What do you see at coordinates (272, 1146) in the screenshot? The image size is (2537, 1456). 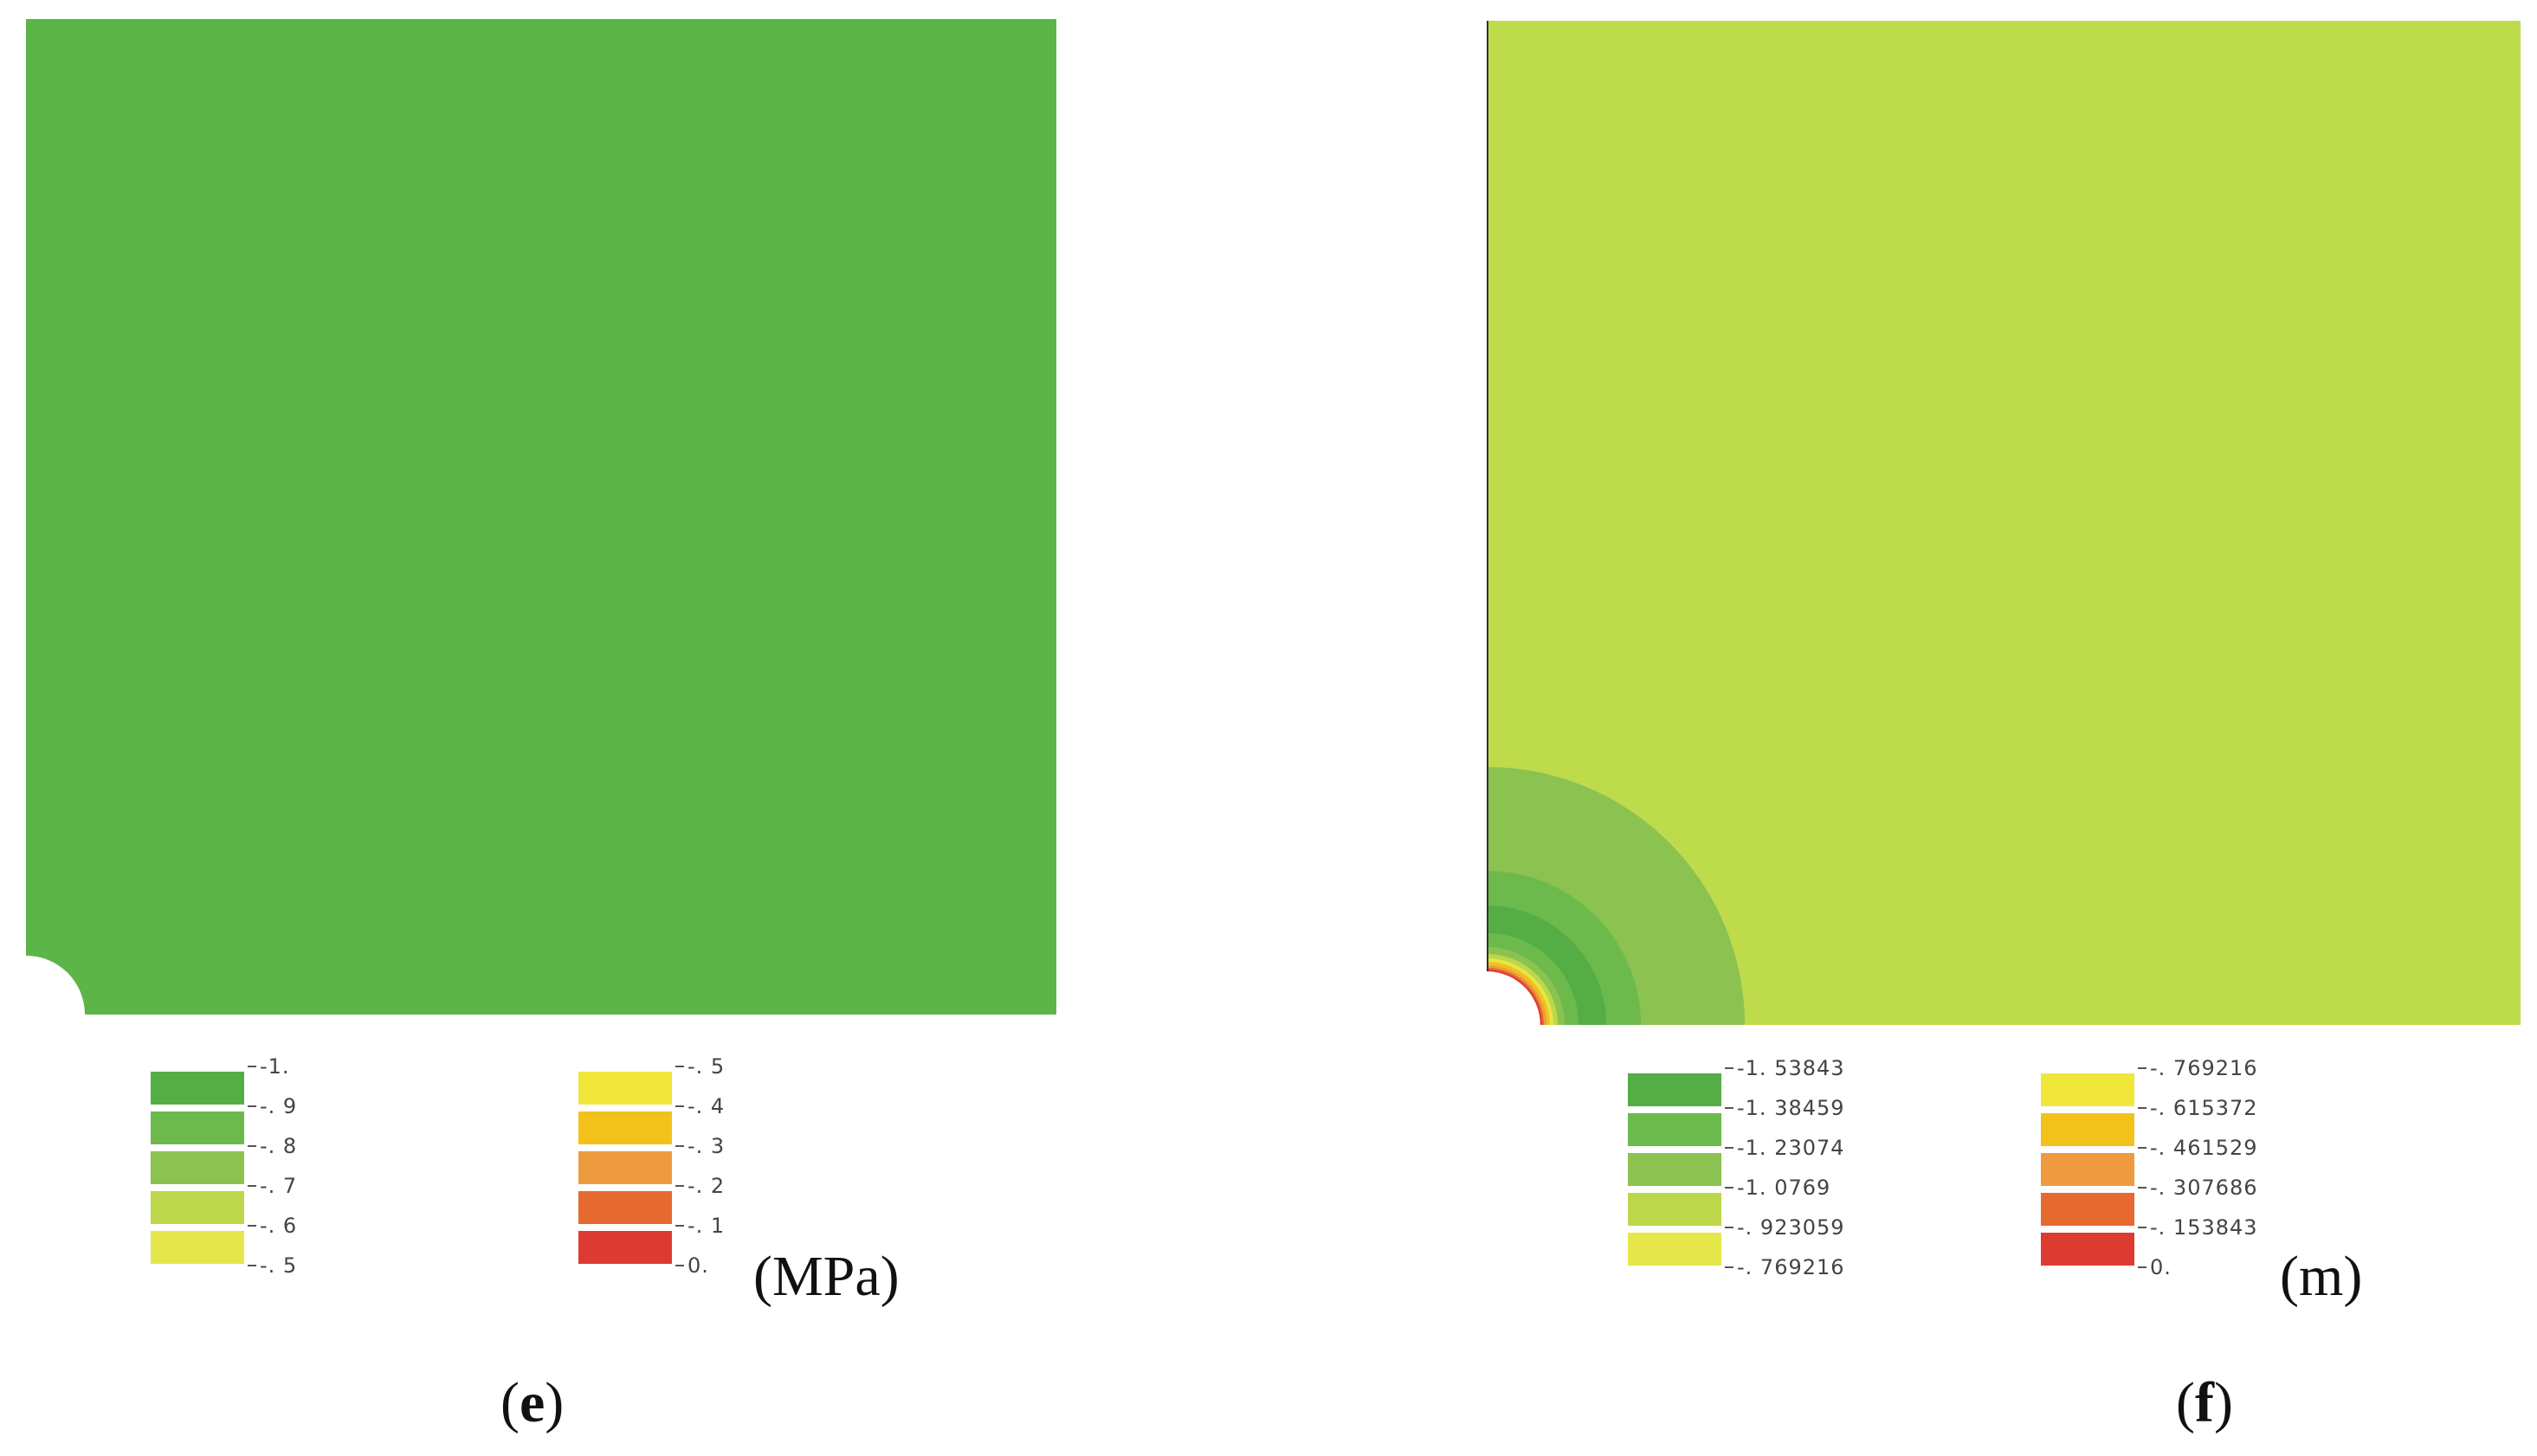 I see `legend-tick-label: -. 8` at bounding box center [272, 1146].